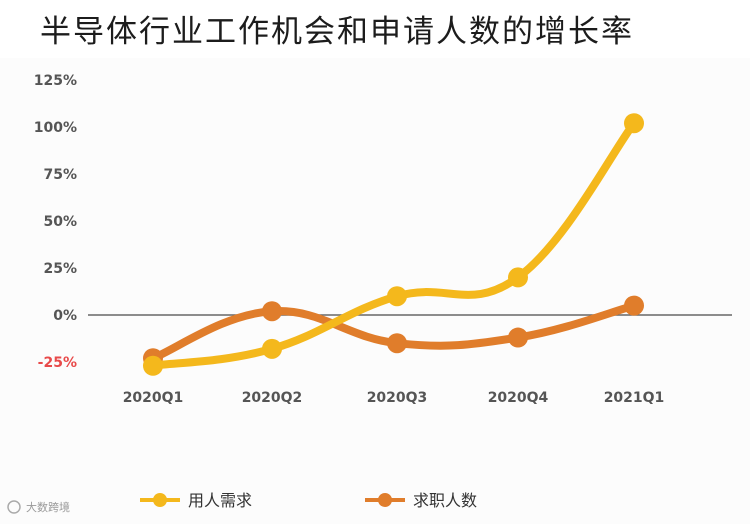 Image resolution: width=750 pixels, height=524 pixels. I want to click on x-tick-label: 2021Q1, so click(634, 398).